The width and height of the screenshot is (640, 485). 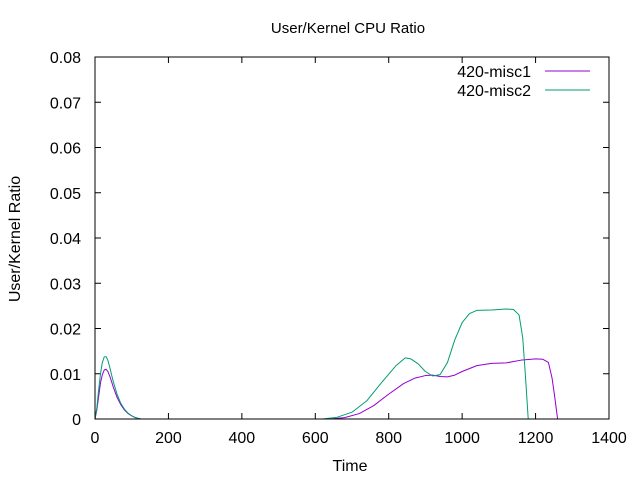 I want to click on x-tick-label: 400, so click(x=242, y=438).